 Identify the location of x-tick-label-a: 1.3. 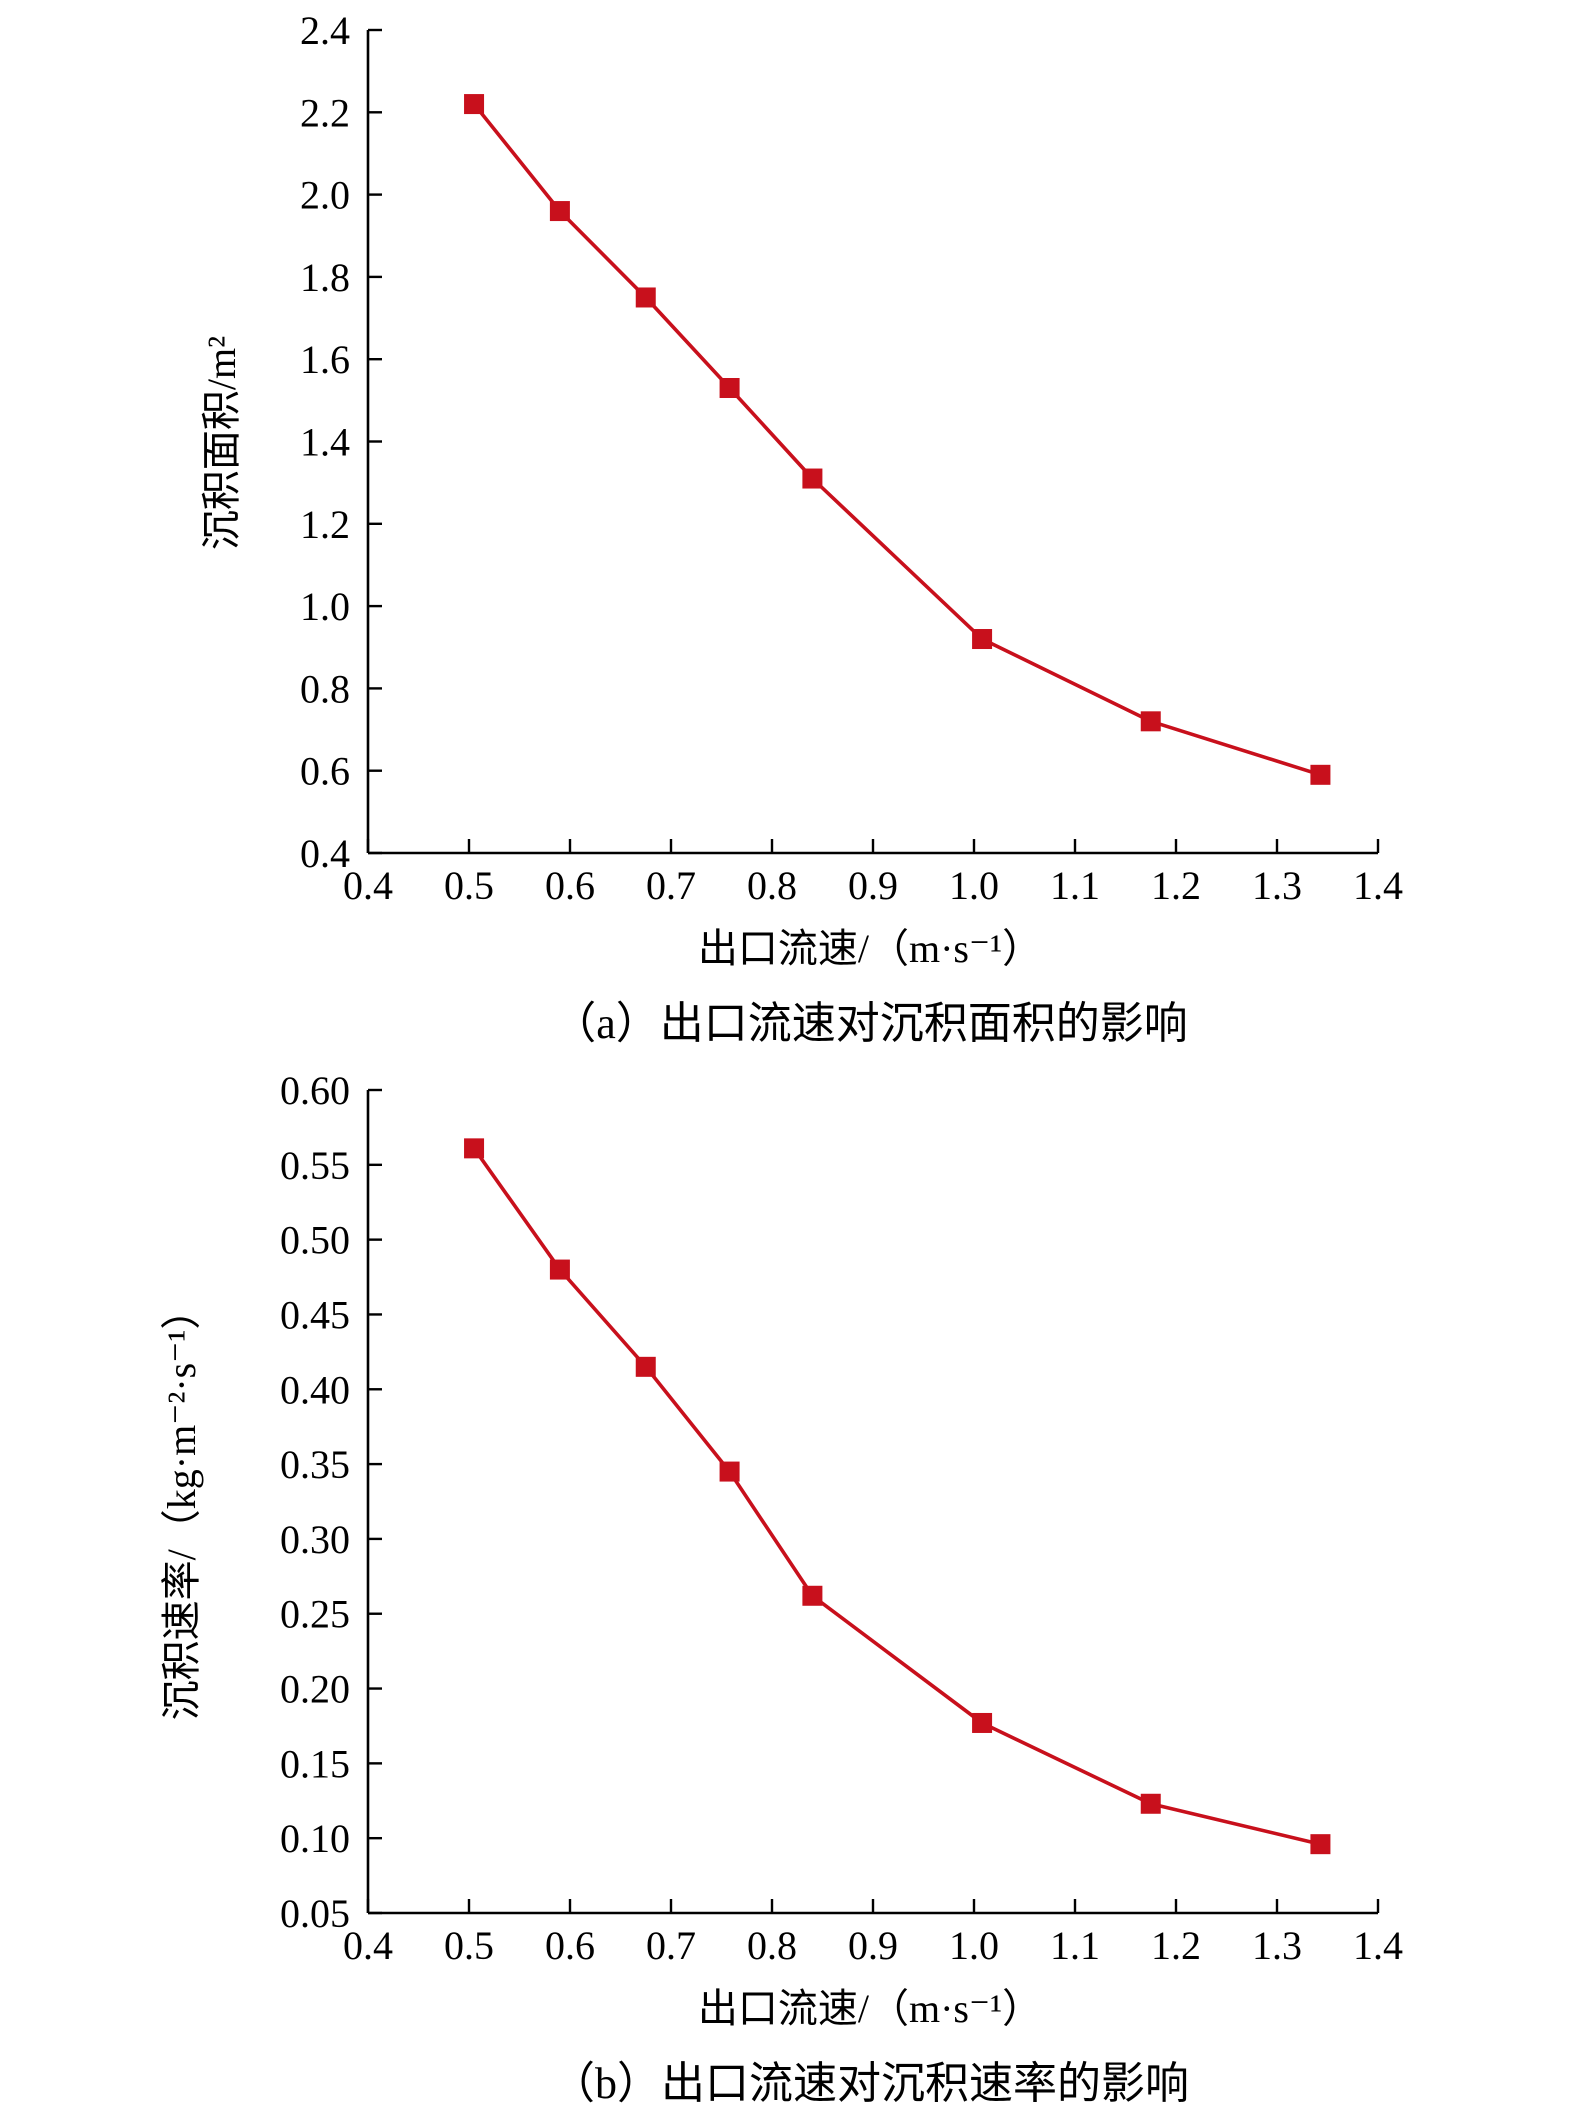
(1277, 885).